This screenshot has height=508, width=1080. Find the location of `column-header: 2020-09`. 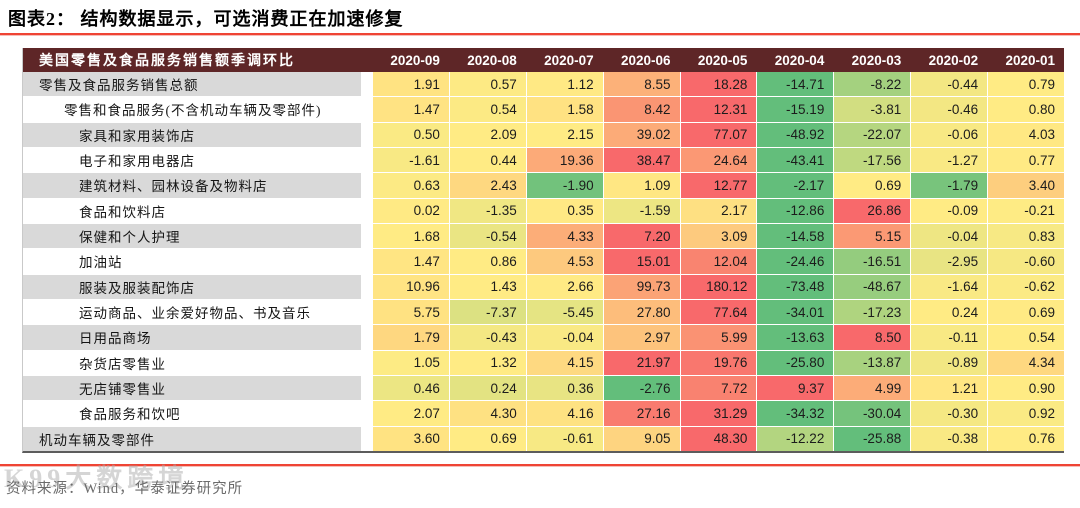

column-header: 2020-09 is located at coordinates (415, 60).